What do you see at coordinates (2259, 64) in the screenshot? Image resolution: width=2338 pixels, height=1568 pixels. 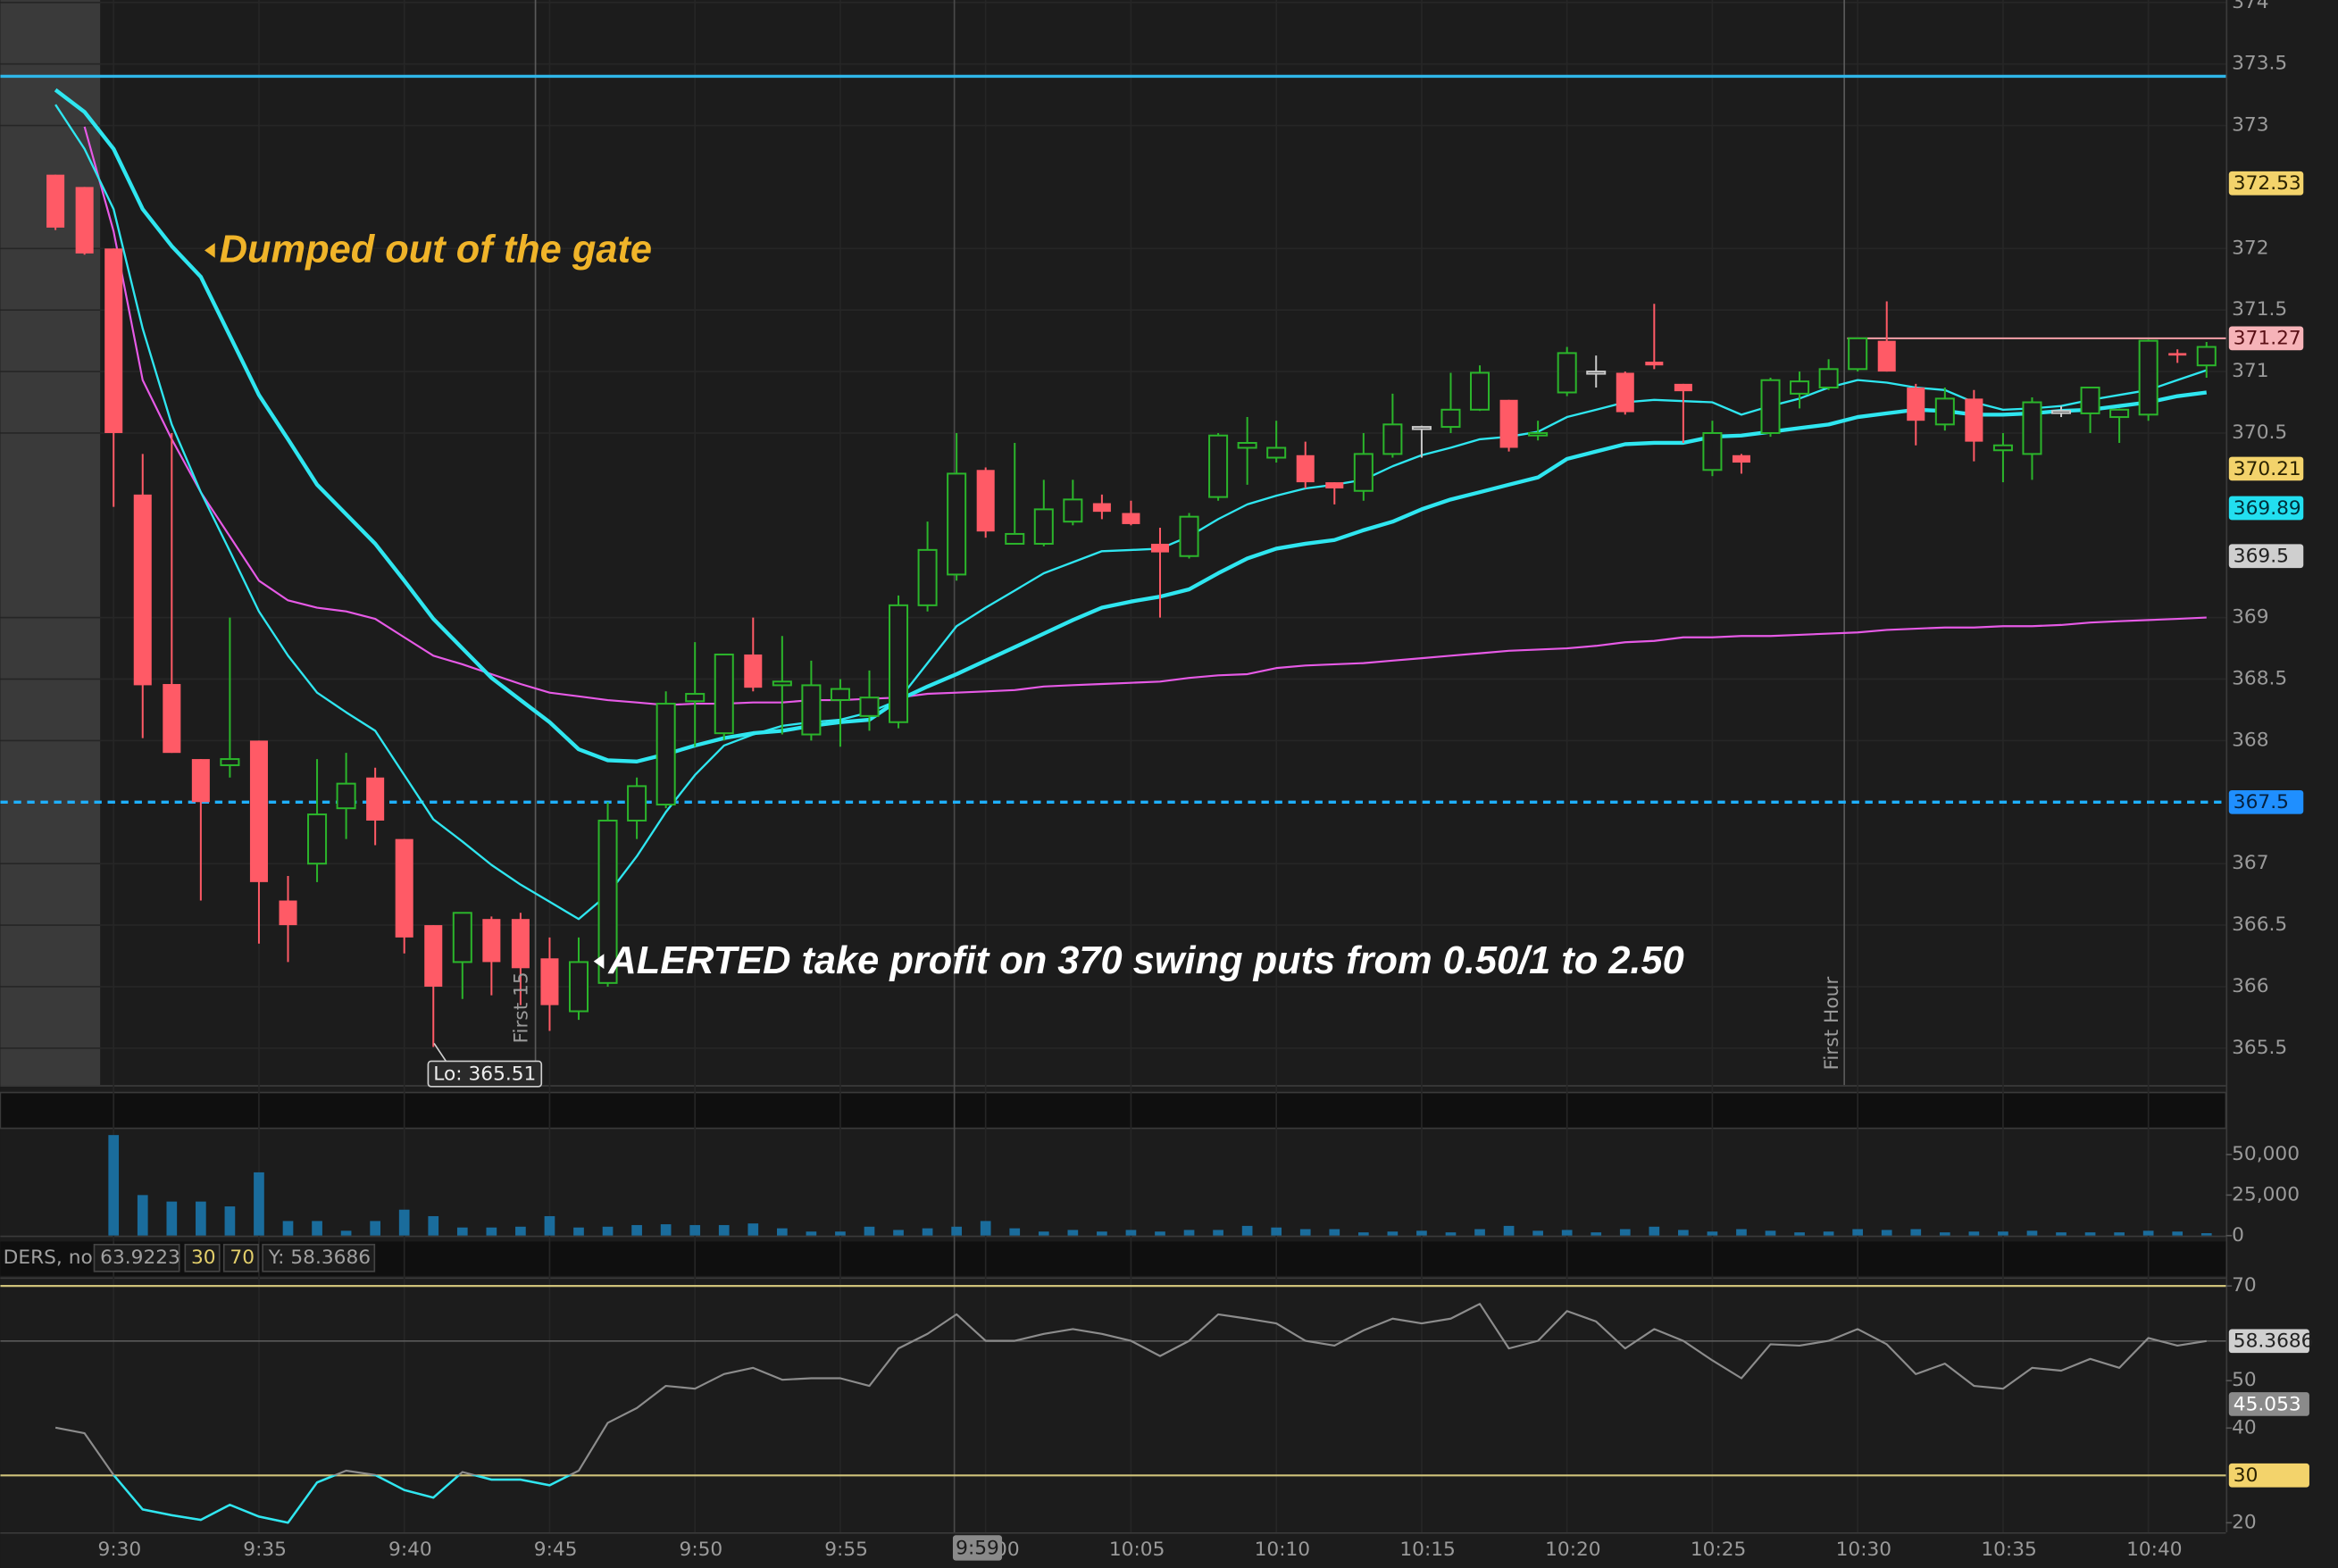 I see `y-tick-label: 373.5` at bounding box center [2259, 64].